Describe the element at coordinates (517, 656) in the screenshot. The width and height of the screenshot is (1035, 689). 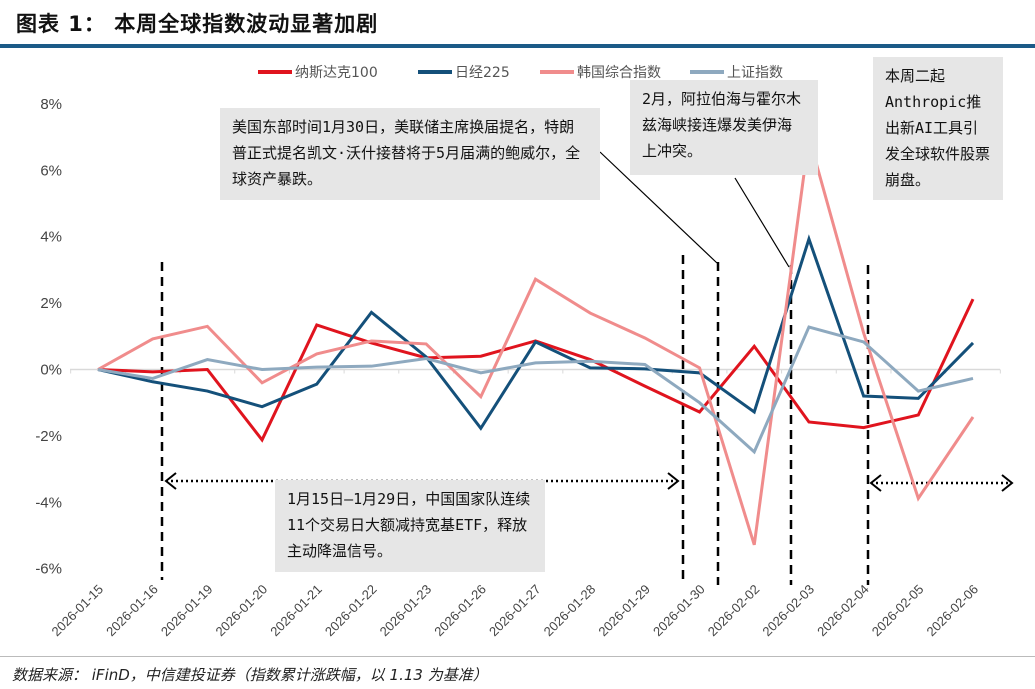
I see `footer-rule` at that location.